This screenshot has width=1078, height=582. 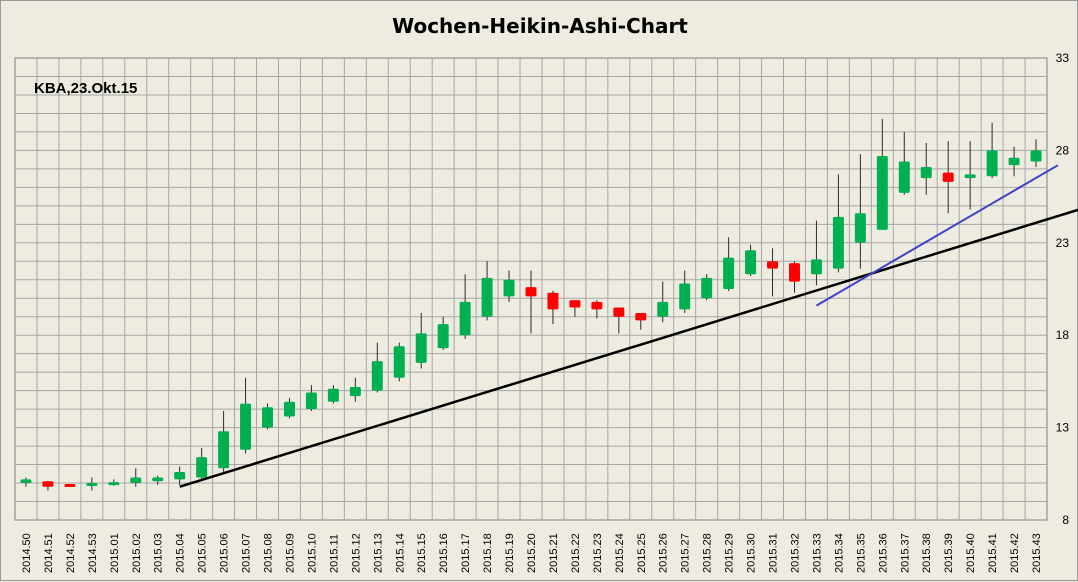 What do you see at coordinates (937, 235) in the screenshot?
I see `trendline-blue` at bounding box center [937, 235].